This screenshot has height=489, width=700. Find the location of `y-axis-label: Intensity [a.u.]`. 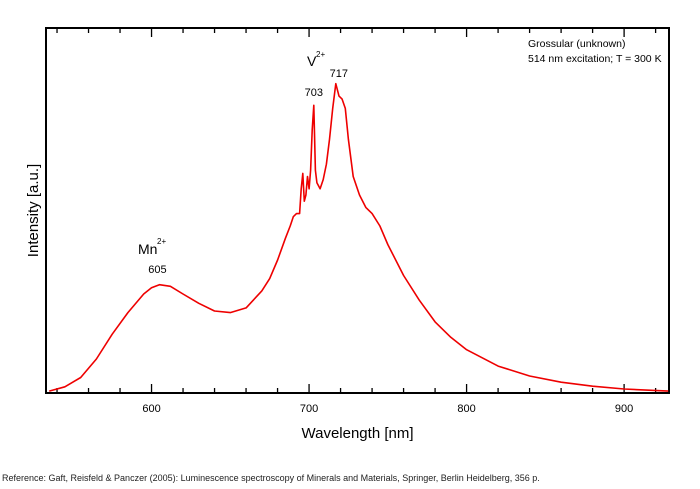

y-axis-label: Intensity [a.u.] is located at coordinates (33, 210).